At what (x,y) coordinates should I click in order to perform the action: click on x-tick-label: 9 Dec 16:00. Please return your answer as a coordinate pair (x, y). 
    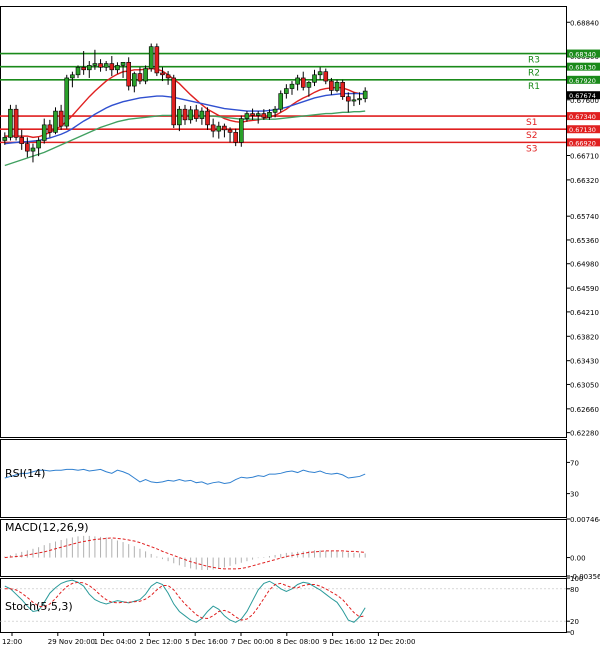
    Looking at the image, I should click on (344, 642).